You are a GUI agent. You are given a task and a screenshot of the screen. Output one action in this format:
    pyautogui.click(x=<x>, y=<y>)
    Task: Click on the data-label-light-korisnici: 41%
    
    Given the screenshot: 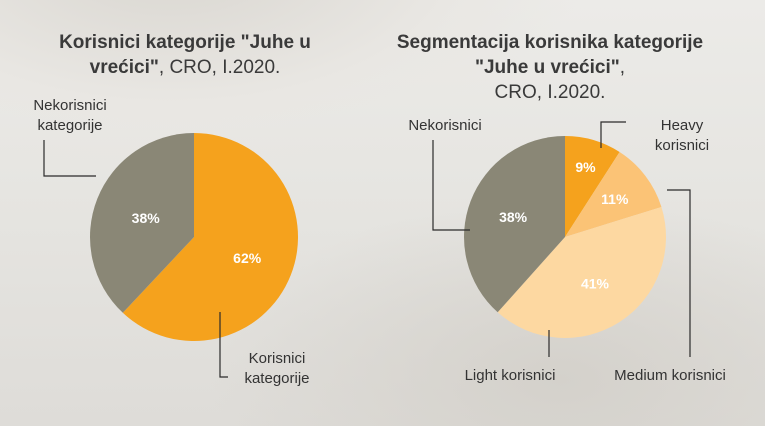 What is the action you would take?
    pyautogui.click(x=595, y=284)
    